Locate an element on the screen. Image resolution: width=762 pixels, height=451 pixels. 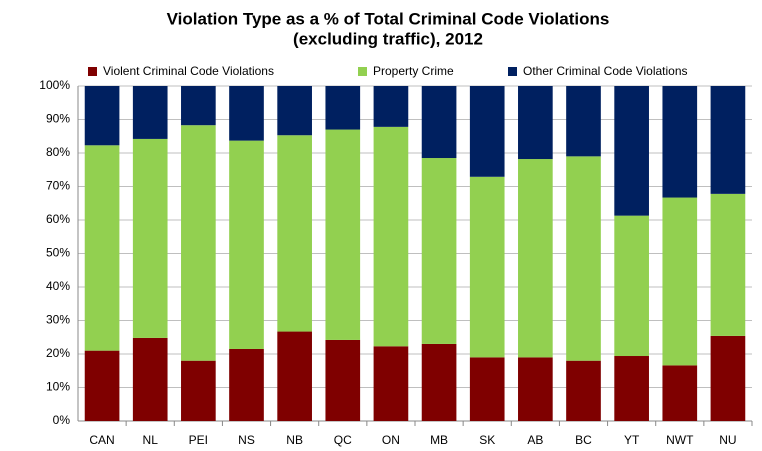
y-tick-label: 80% is located at coordinates (58, 152).